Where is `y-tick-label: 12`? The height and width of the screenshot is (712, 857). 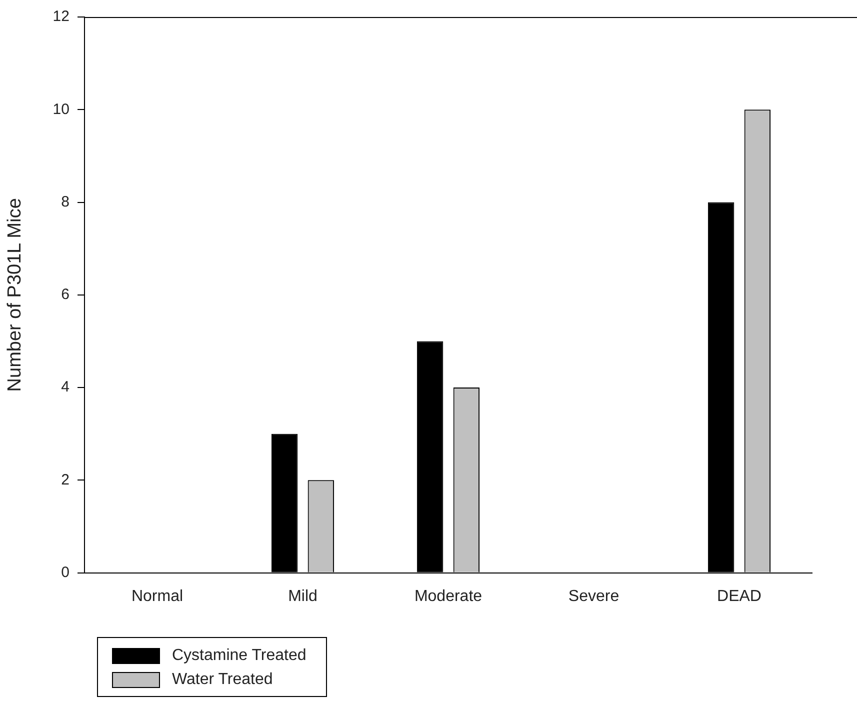
y-tick-label: 12 is located at coordinates (61, 17).